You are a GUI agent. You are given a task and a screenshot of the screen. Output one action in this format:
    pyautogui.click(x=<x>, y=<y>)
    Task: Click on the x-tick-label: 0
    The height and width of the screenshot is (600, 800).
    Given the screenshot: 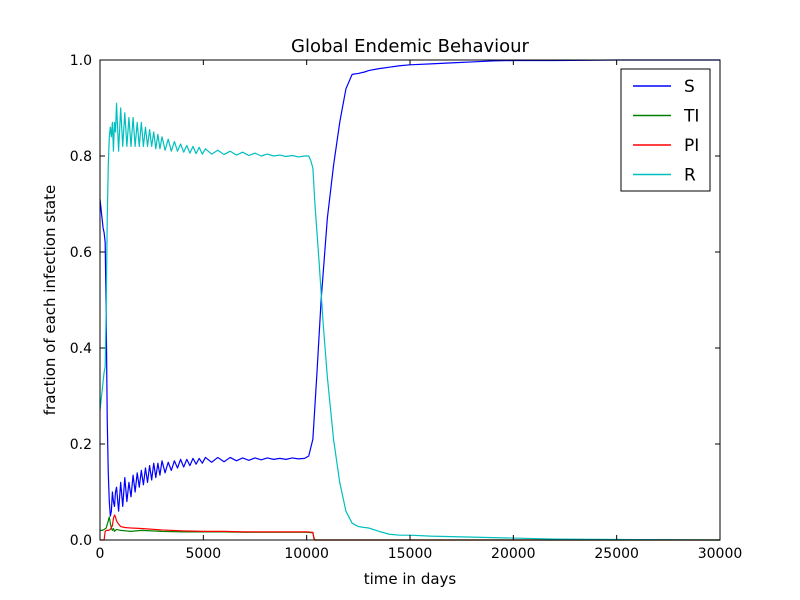 What is the action you would take?
    pyautogui.click(x=100, y=554)
    